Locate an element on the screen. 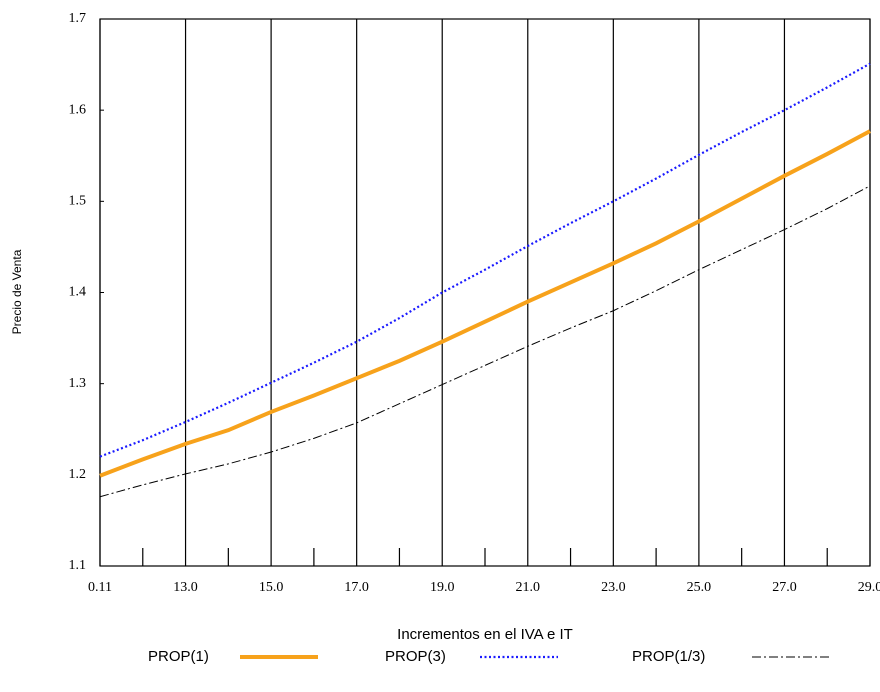 The height and width of the screenshot is (692, 880). x-tick-label: 13.0 is located at coordinates (185, 587).